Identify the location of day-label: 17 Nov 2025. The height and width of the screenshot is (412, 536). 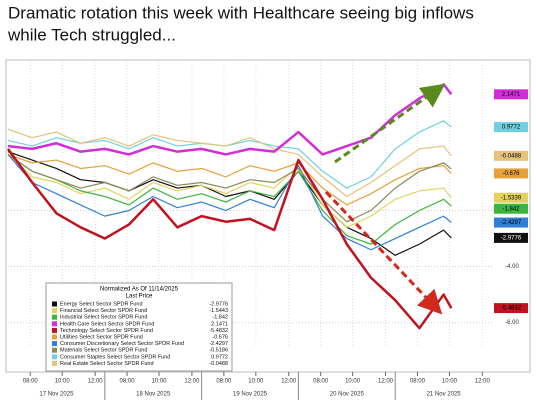
(56, 395).